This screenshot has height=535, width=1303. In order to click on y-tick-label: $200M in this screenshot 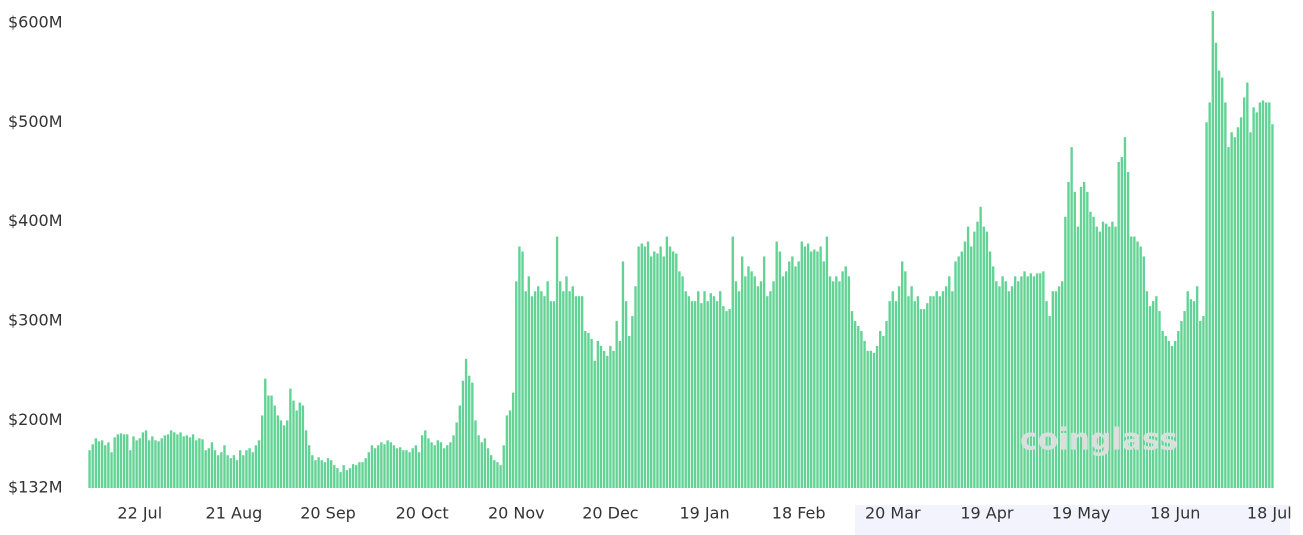, I will do `click(35, 419)`.